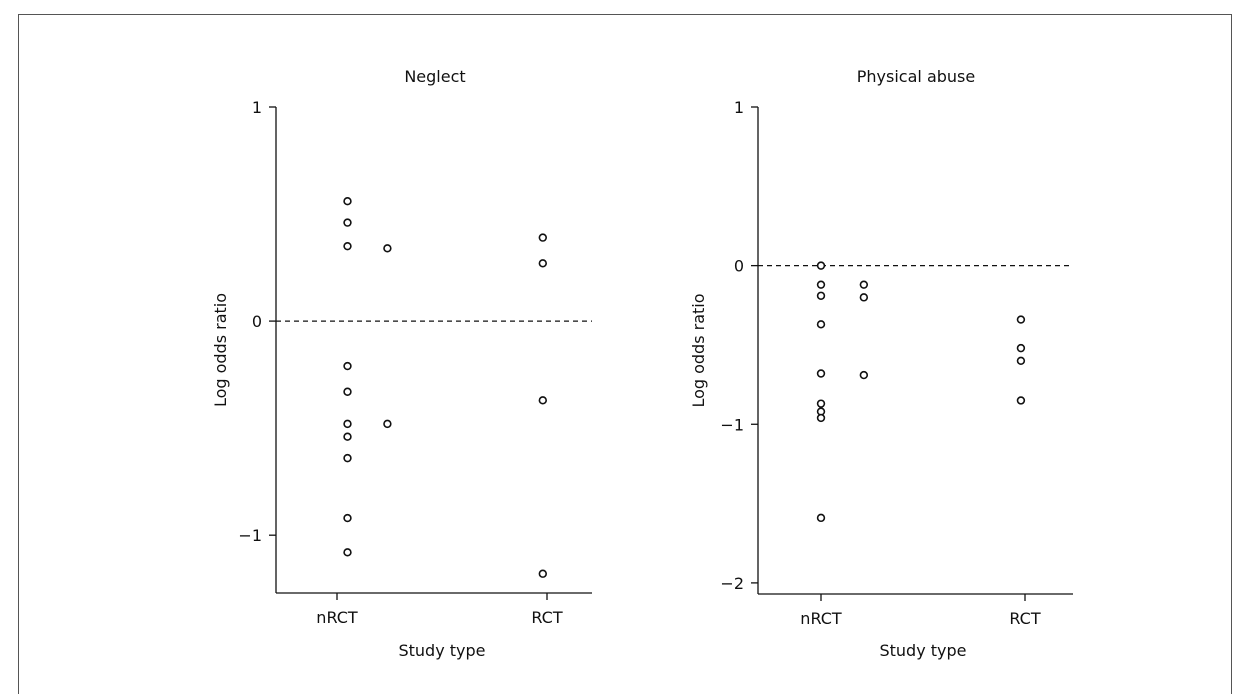 The height and width of the screenshot is (694, 1250). What do you see at coordinates (732, 583) in the screenshot?
I see `y-tick-label: −2` at bounding box center [732, 583].